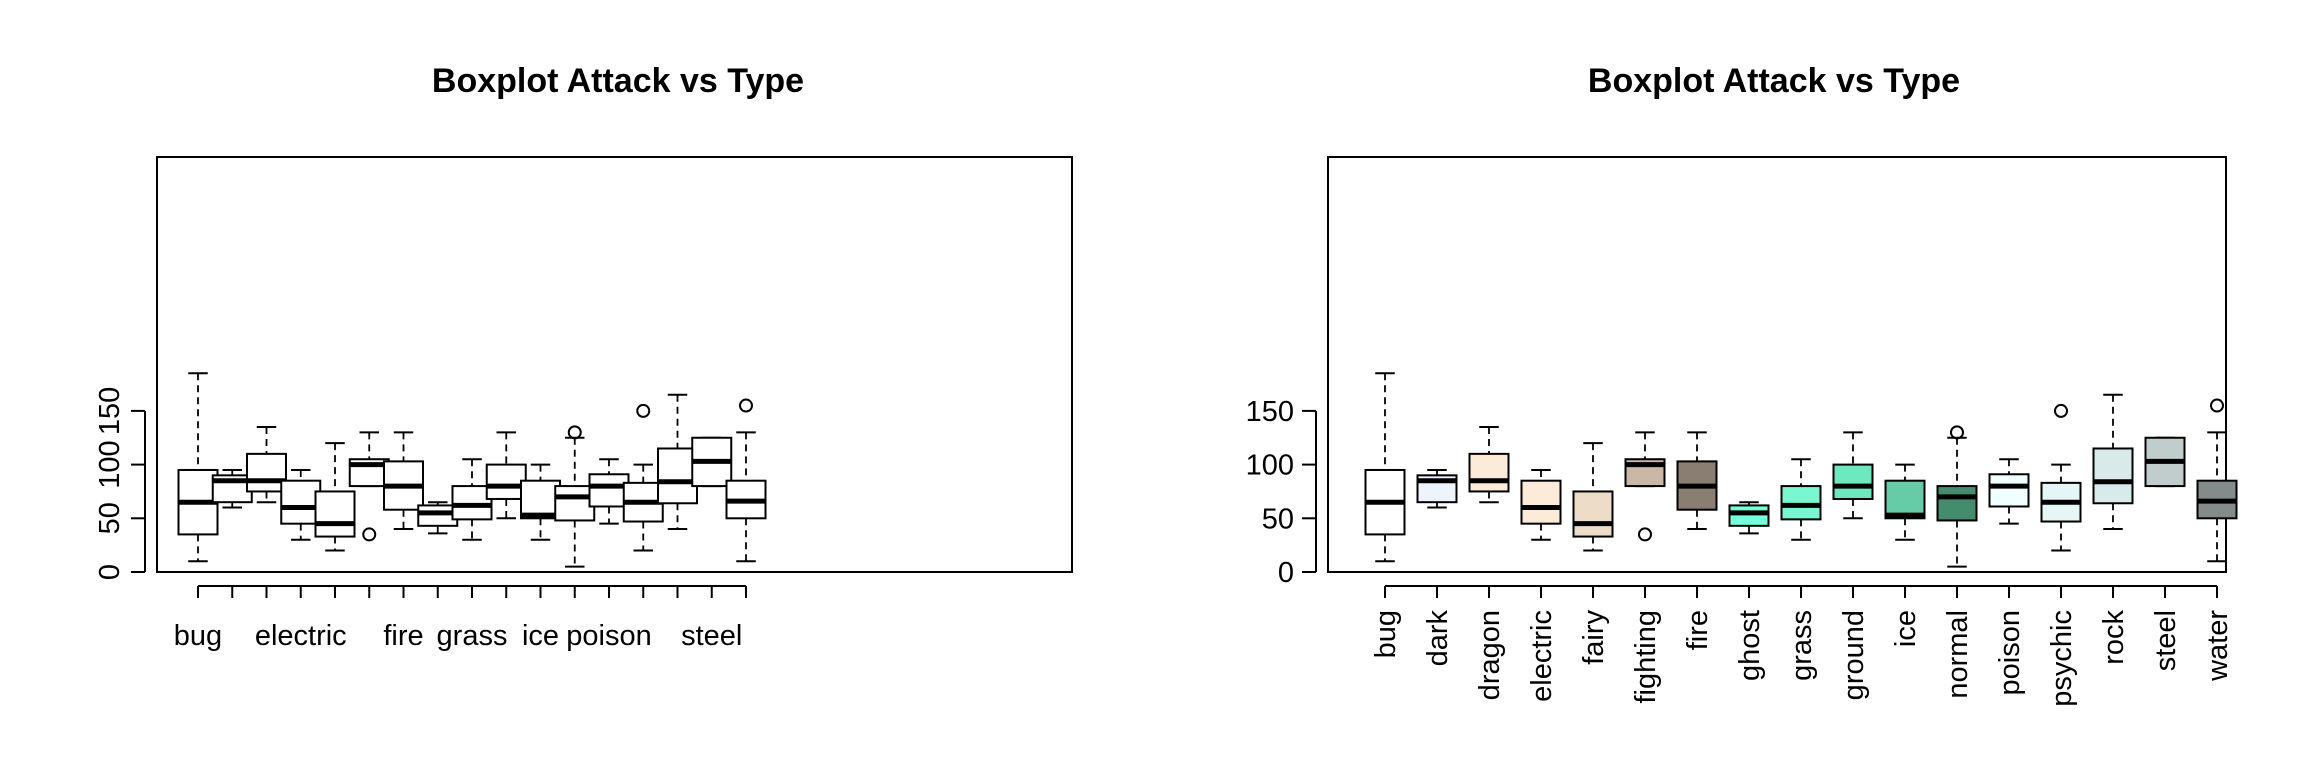  Describe the element at coordinates (1750, 645) in the screenshot. I see `right-x-tick-label-ghost: ghost` at that location.